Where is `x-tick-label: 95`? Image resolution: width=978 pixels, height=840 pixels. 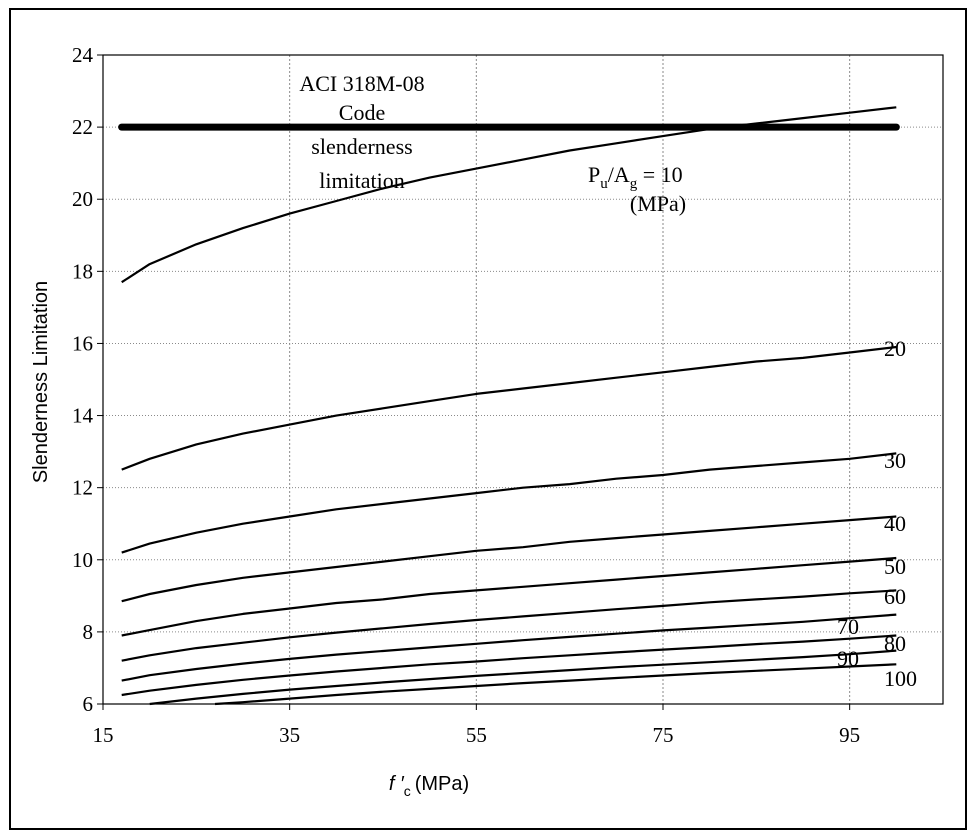
x-tick-label: 95 is located at coordinates (849, 735).